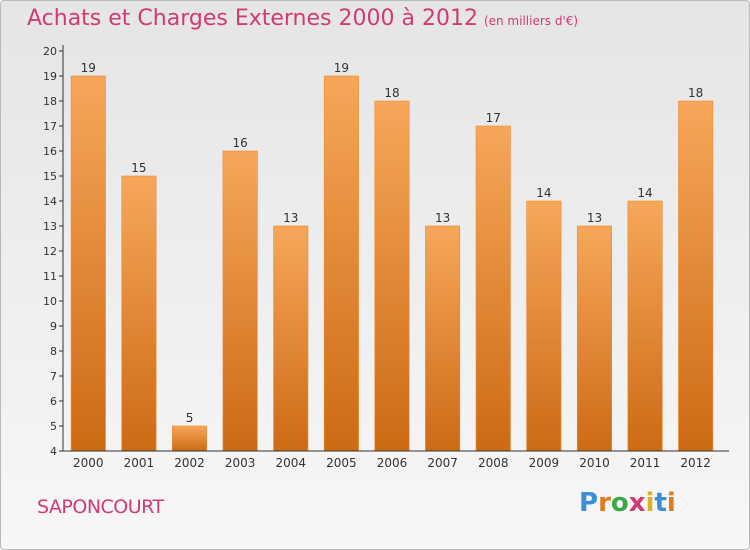 This screenshot has height=550, width=750. I want to click on bar-2008, so click(493, 288).